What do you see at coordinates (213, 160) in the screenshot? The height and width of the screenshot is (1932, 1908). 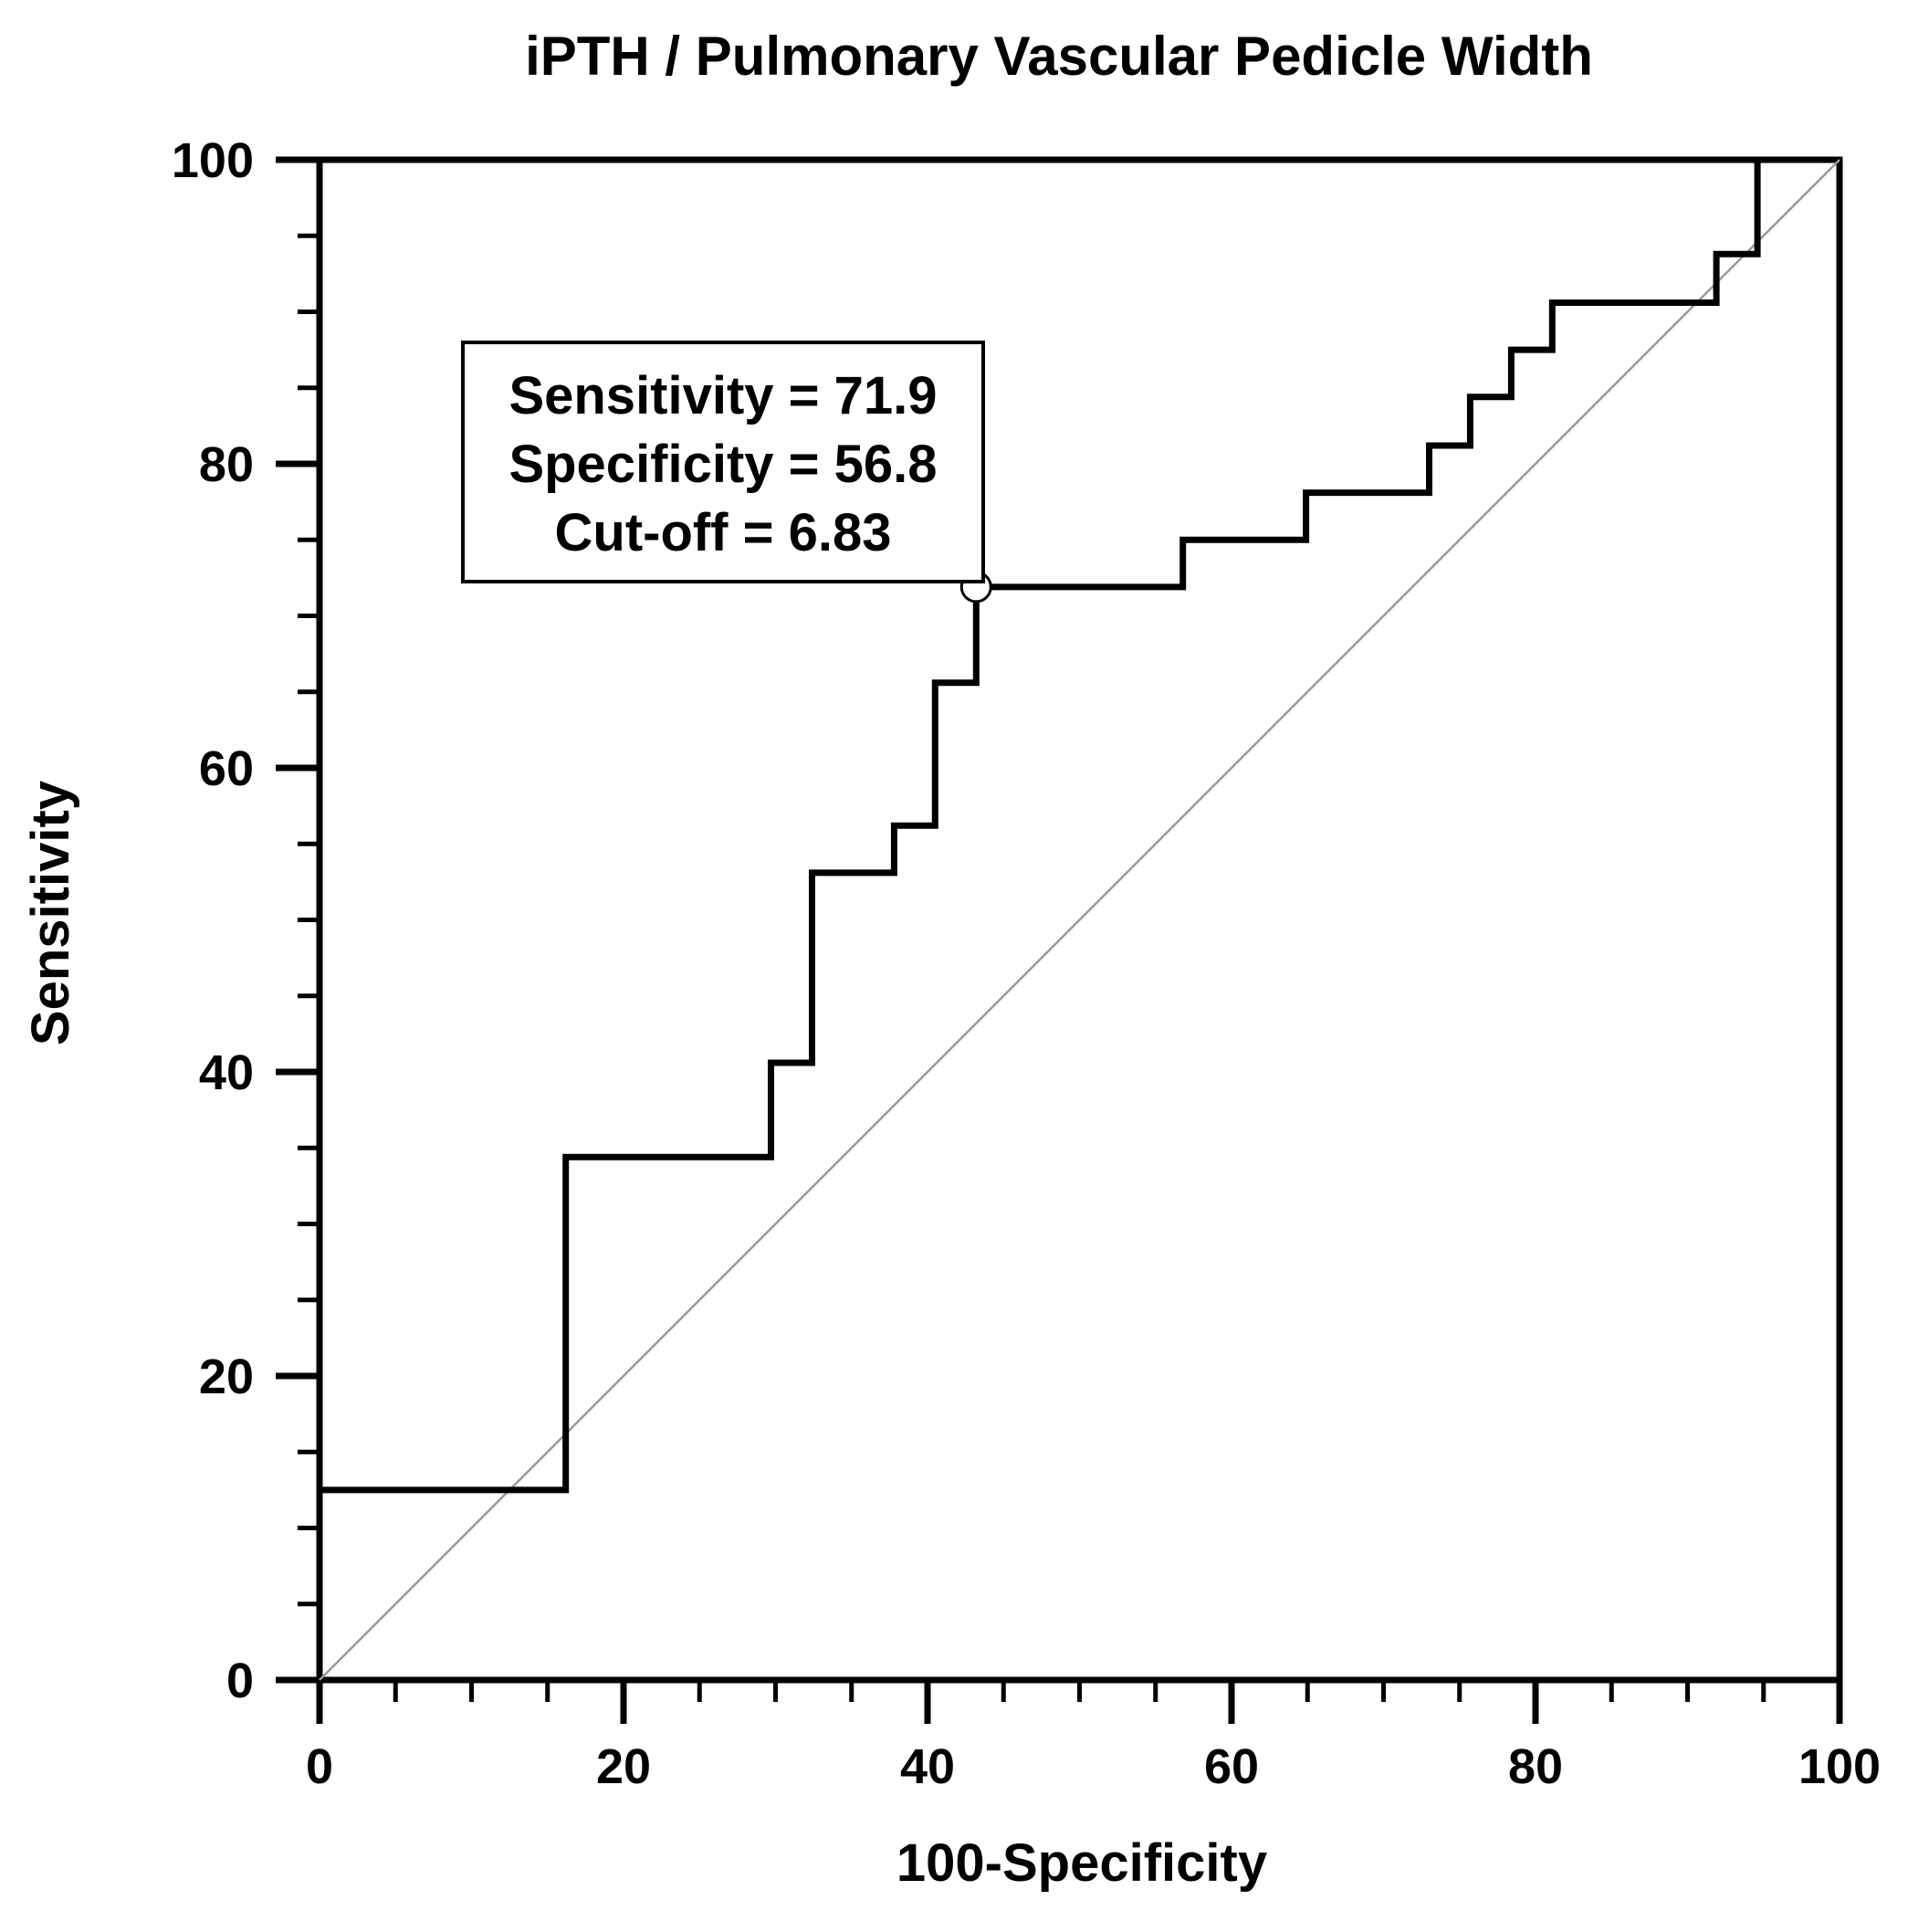 I see `y-tick-label: 100` at bounding box center [213, 160].